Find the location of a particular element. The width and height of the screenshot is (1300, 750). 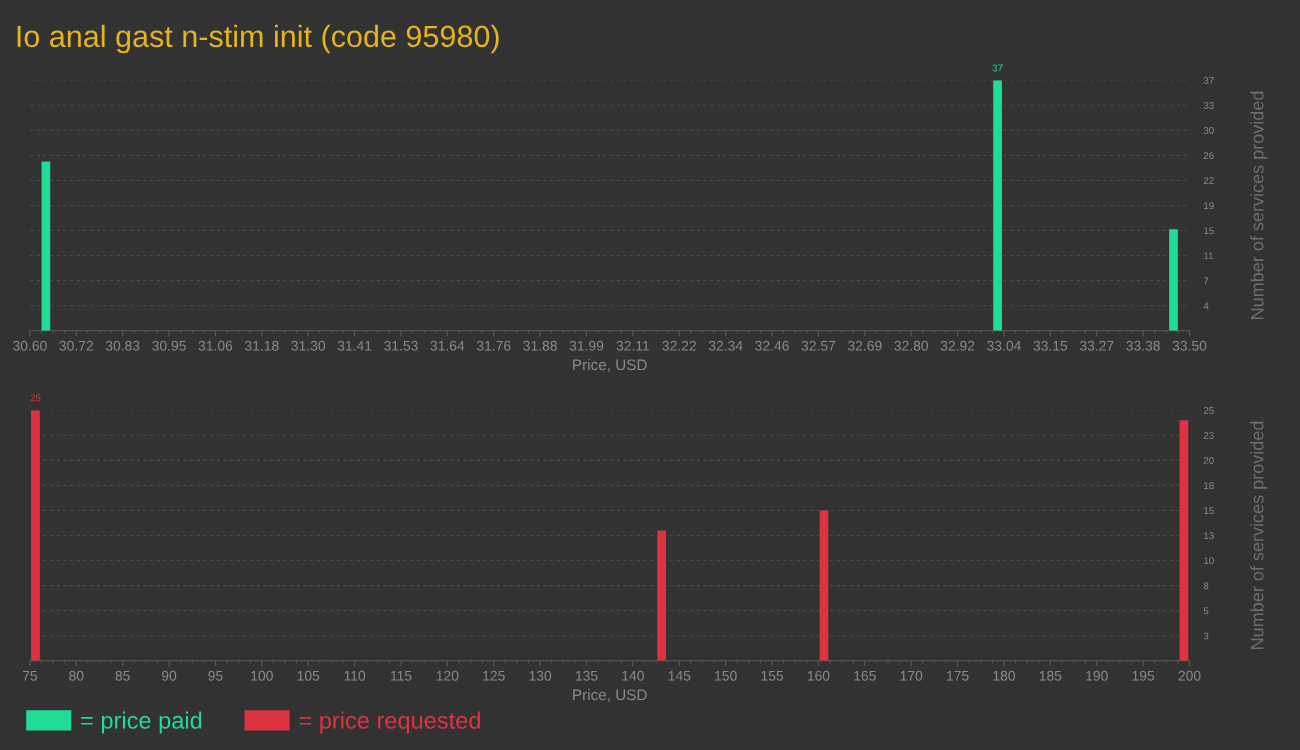

x-tick-label: 185 is located at coordinates (1050, 675).